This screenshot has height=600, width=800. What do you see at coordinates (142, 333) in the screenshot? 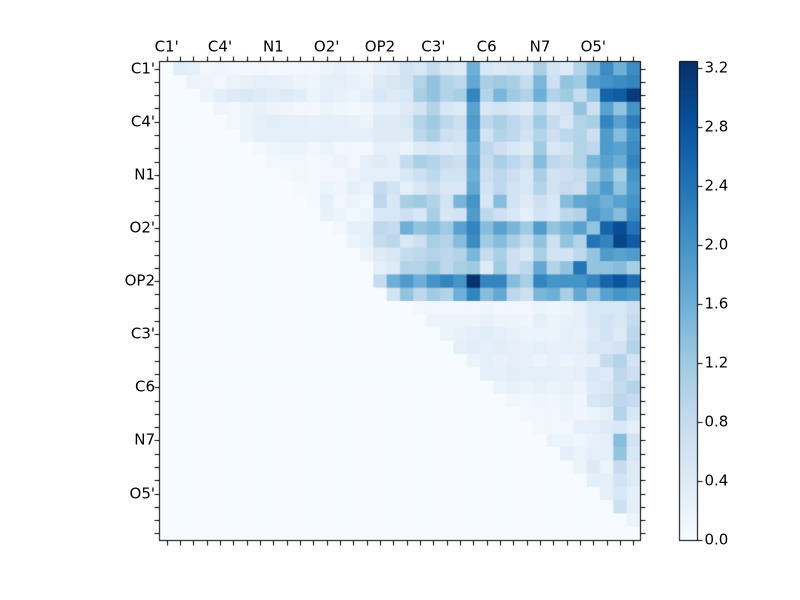
I see `y-tick-label-5: C3'` at bounding box center [142, 333].